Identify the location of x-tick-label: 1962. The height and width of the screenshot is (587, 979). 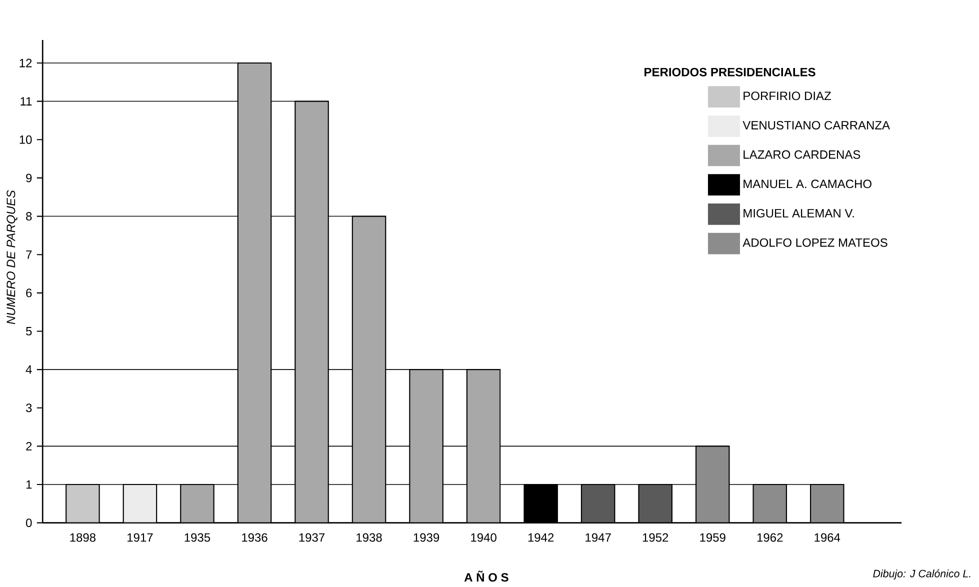
(770, 537).